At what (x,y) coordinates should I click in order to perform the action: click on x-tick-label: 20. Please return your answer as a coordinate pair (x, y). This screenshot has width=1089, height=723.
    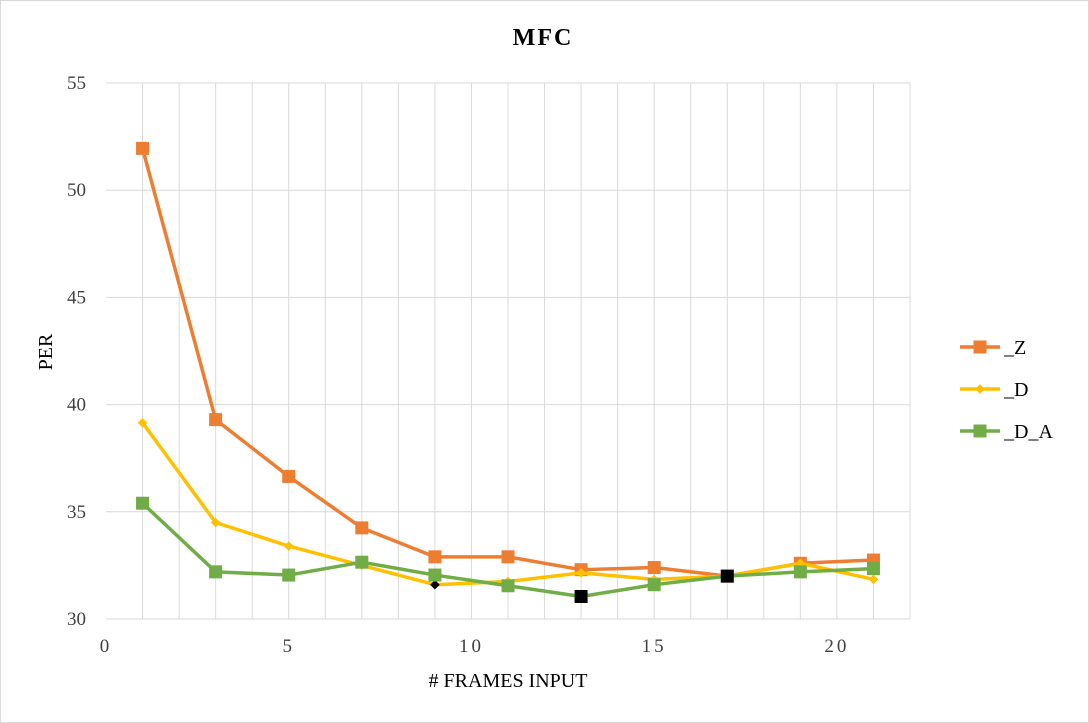
    Looking at the image, I should click on (836, 646).